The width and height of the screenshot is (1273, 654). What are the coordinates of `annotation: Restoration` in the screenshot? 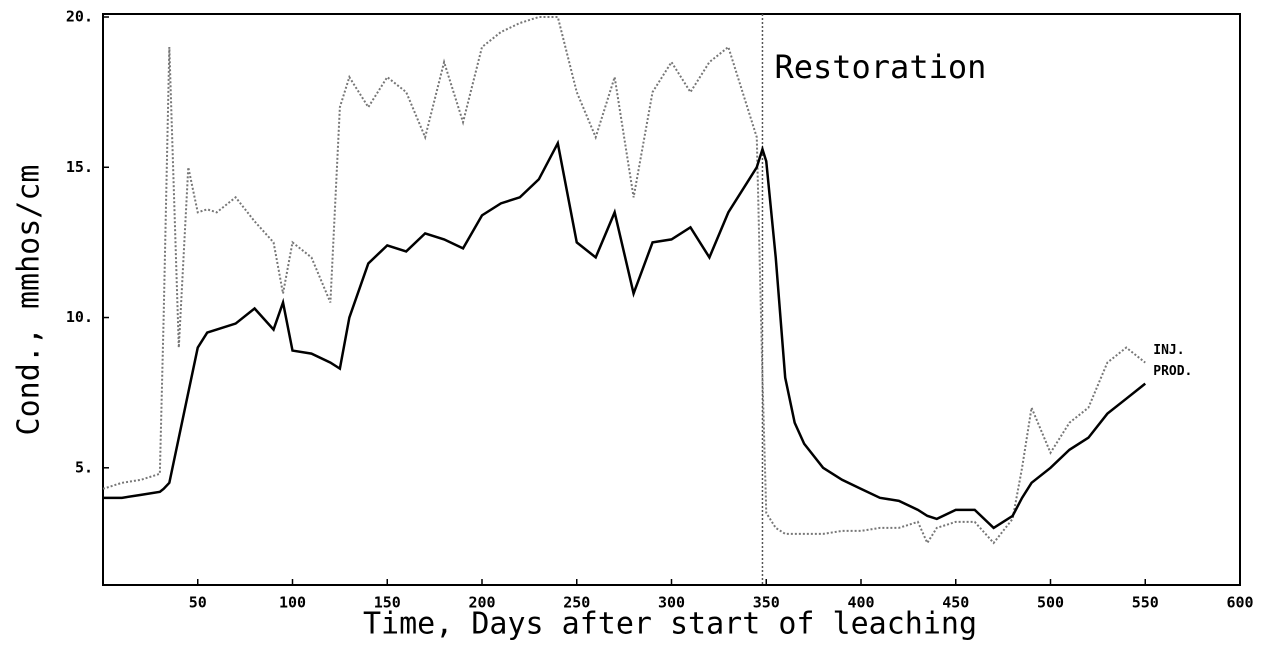 It's located at (880, 67).